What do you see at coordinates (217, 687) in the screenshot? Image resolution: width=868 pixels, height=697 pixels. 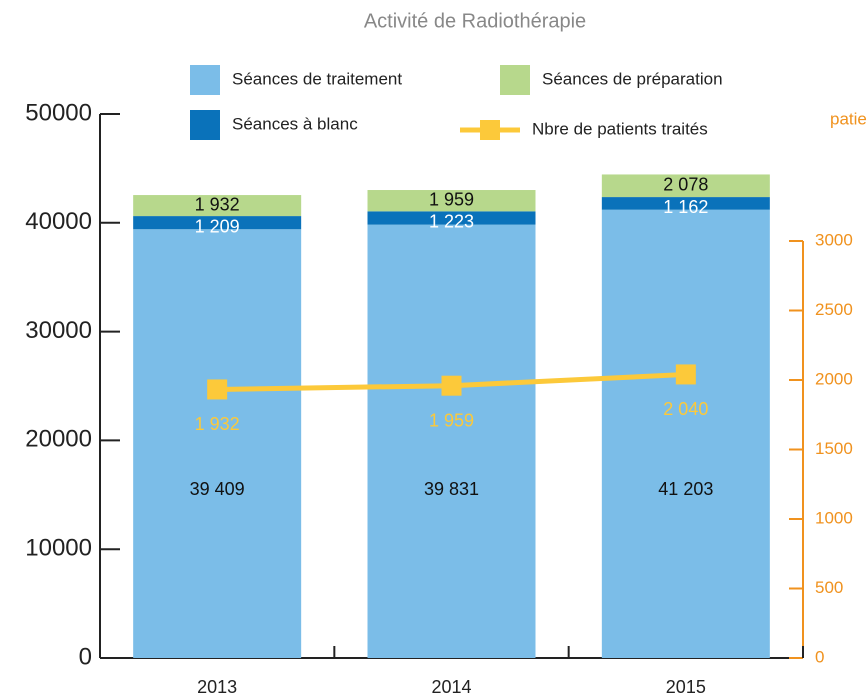 I see `x-tick-label: 2013` at bounding box center [217, 687].